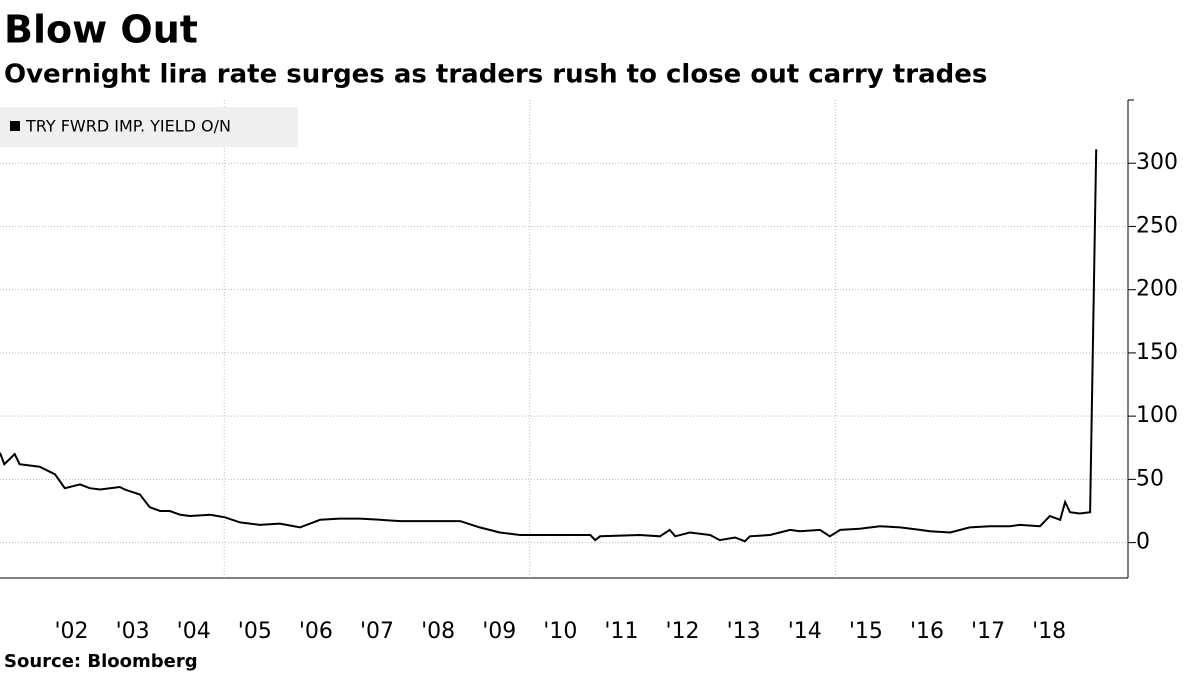 This screenshot has height=679, width=1200. What do you see at coordinates (1157, 225) in the screenshot?
I see `y-tick-label: 250` at bounding box center [1157, 225].